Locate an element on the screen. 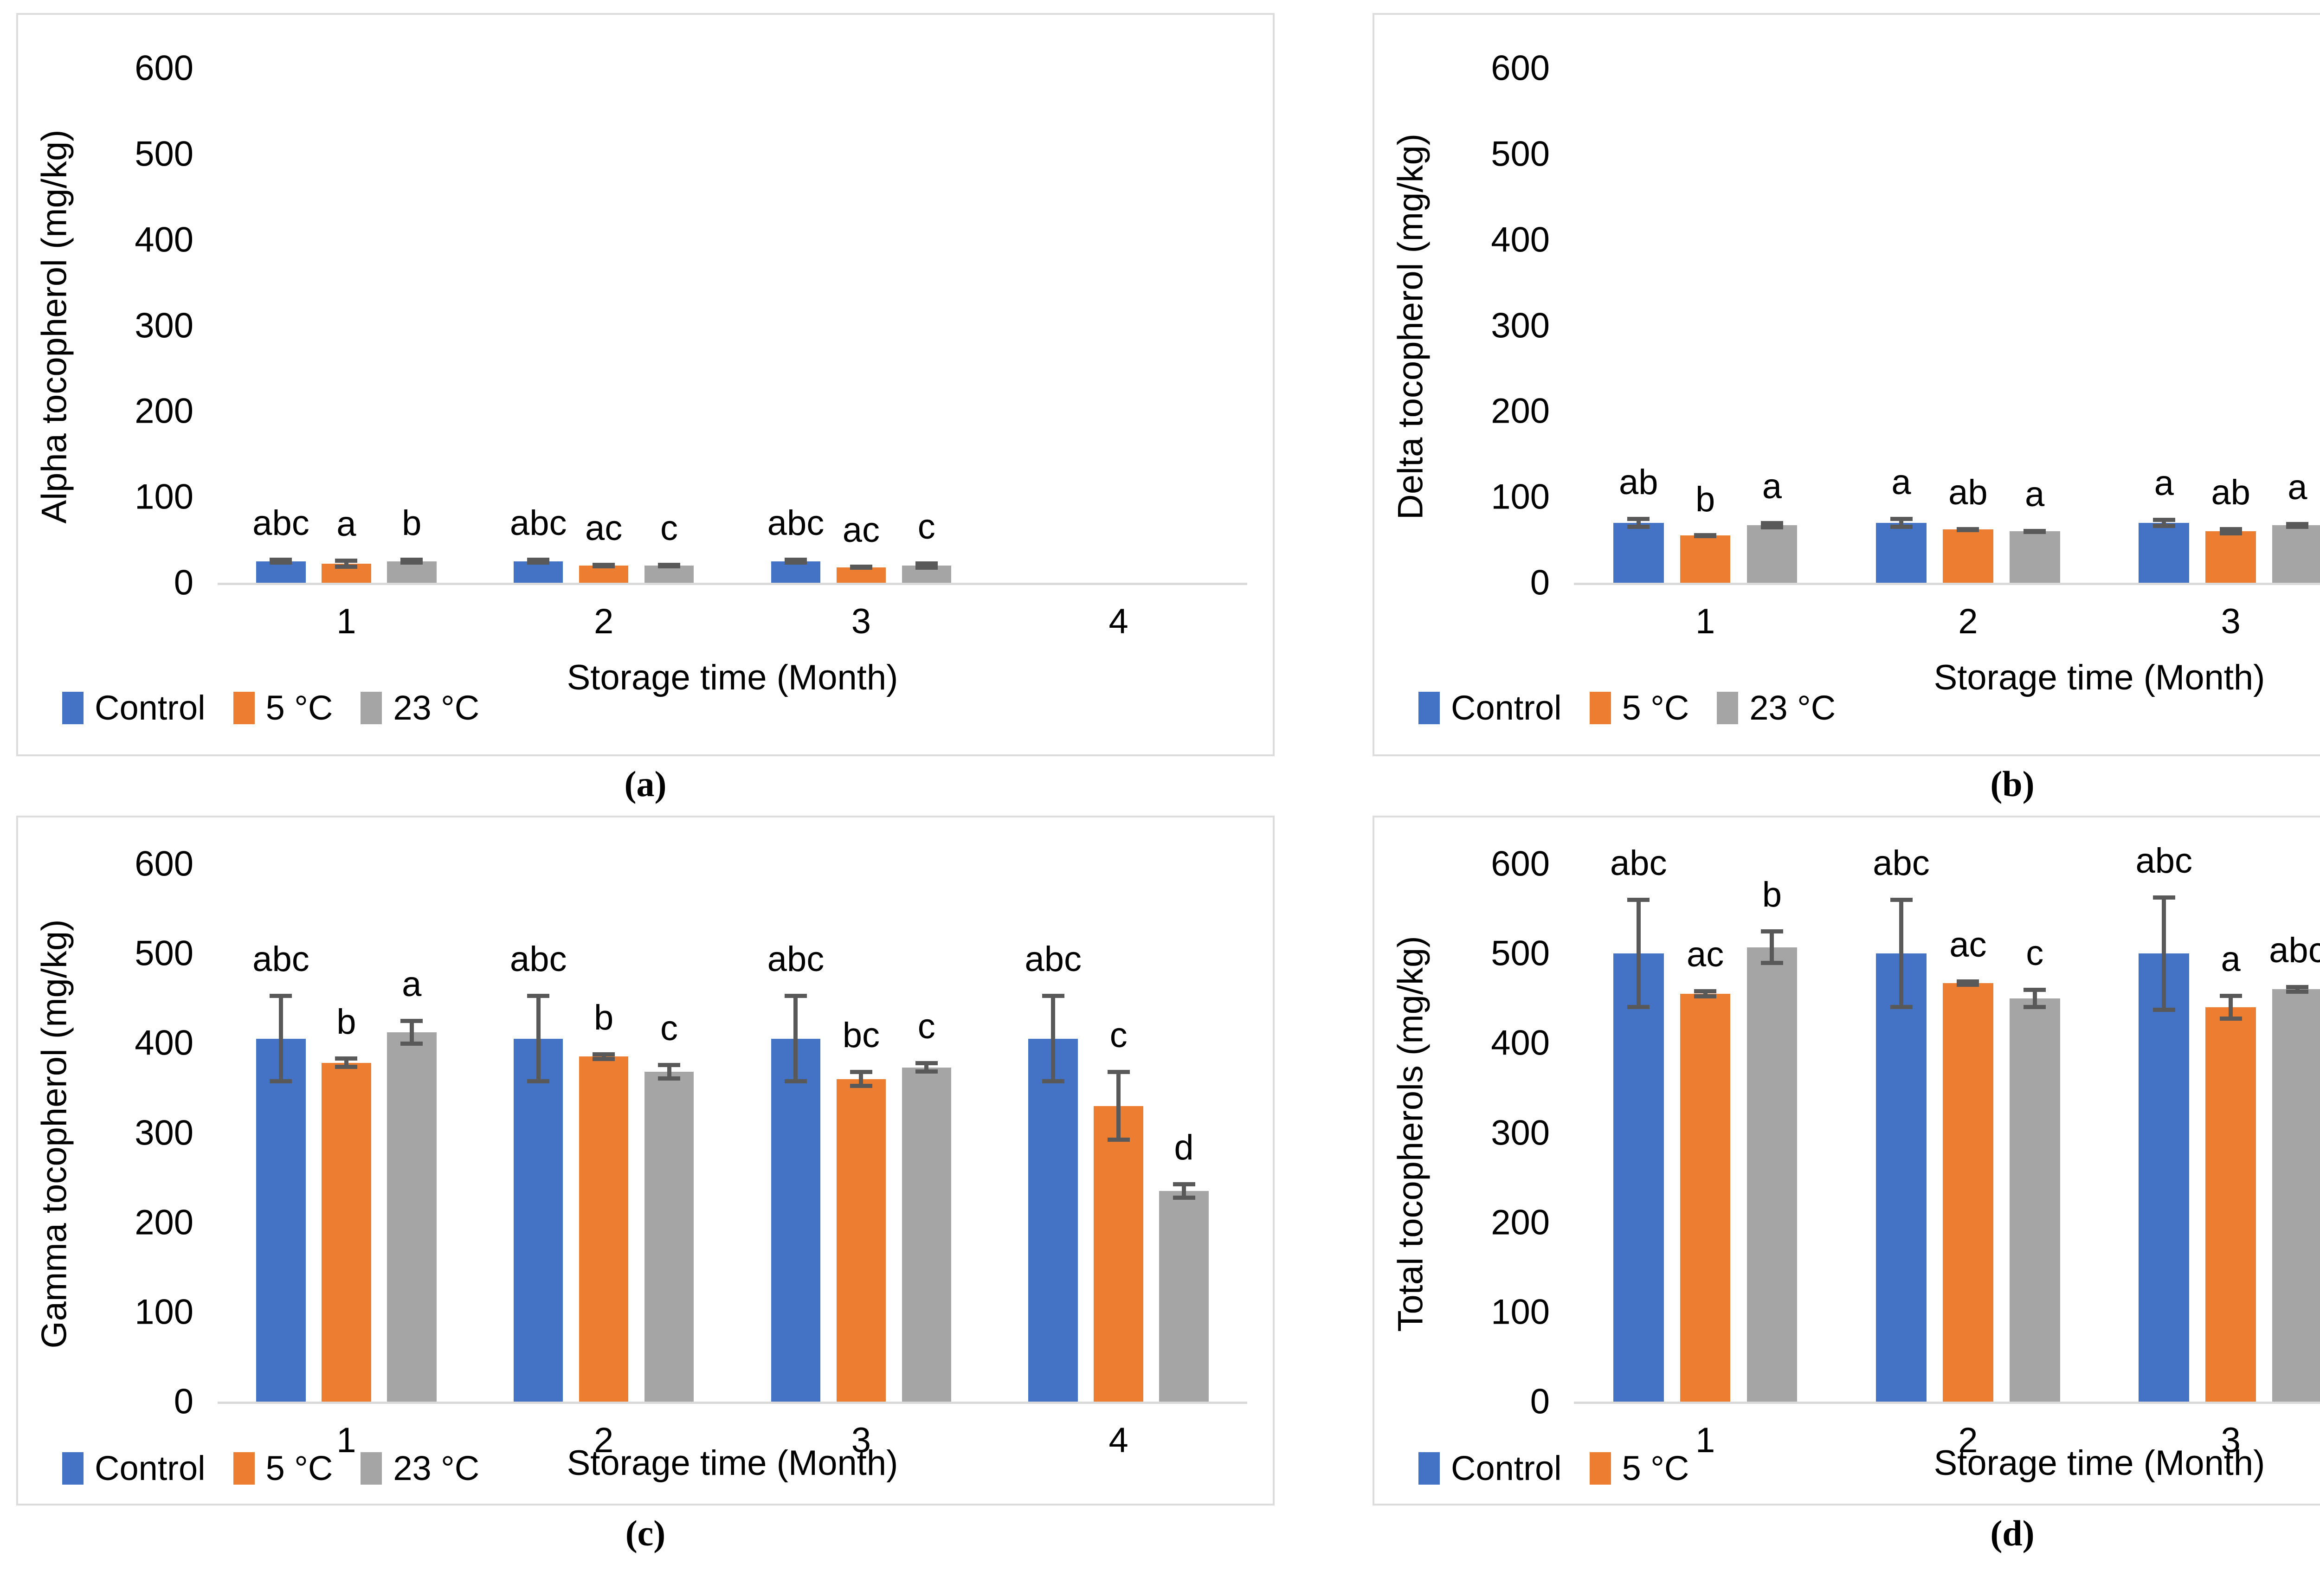 This screenshot has width=2320, height=1596. significance-letter: ab is located at coordinates (1639, 482).